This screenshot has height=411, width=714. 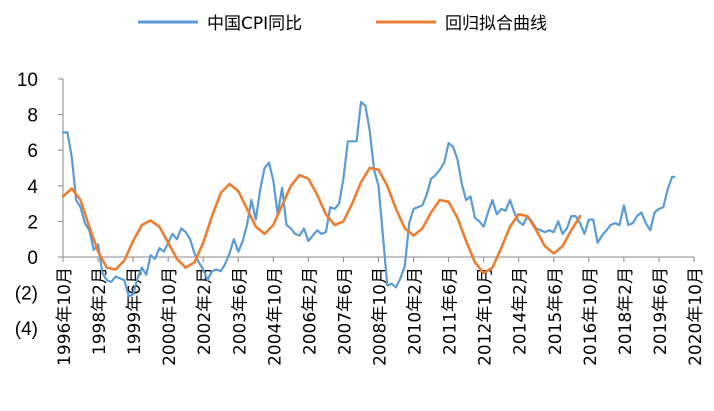 What do you see at coordinates (496, 24) in the screenshot?
I see `legend-label-fit: 回归拟合曲线` at bounding box center [496, 24].